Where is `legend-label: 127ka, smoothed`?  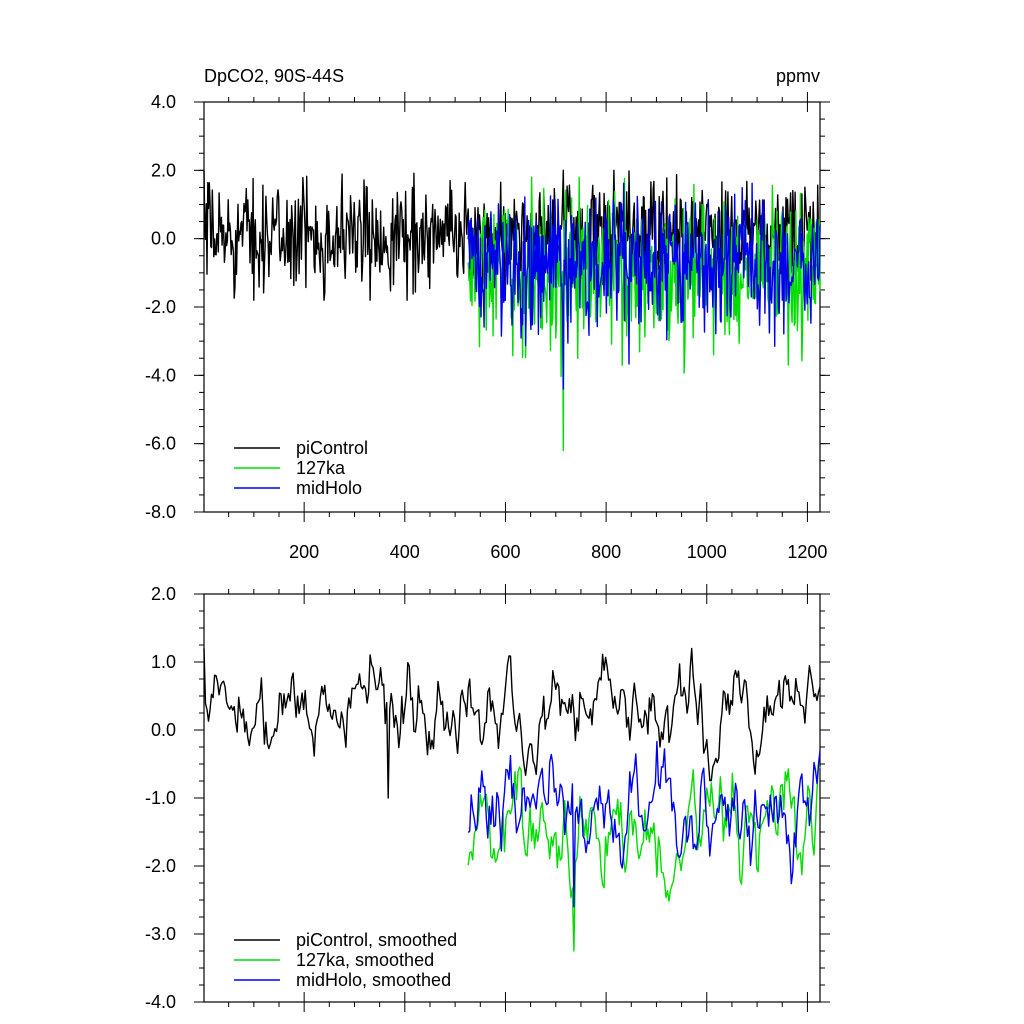
legend-label: 127ka, smoothed is located at coordinates (365, 960).